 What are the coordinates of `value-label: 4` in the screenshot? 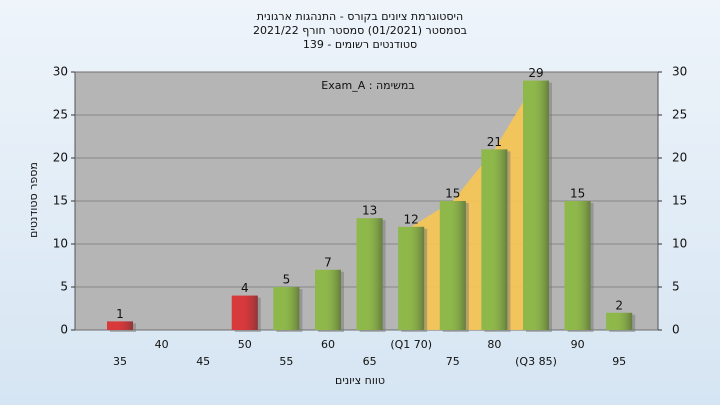 It's located at (245, 288).